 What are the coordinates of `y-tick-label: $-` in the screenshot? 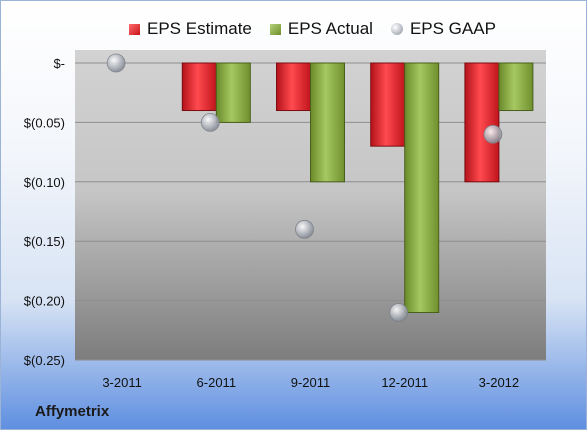 It's located at (59, 63).